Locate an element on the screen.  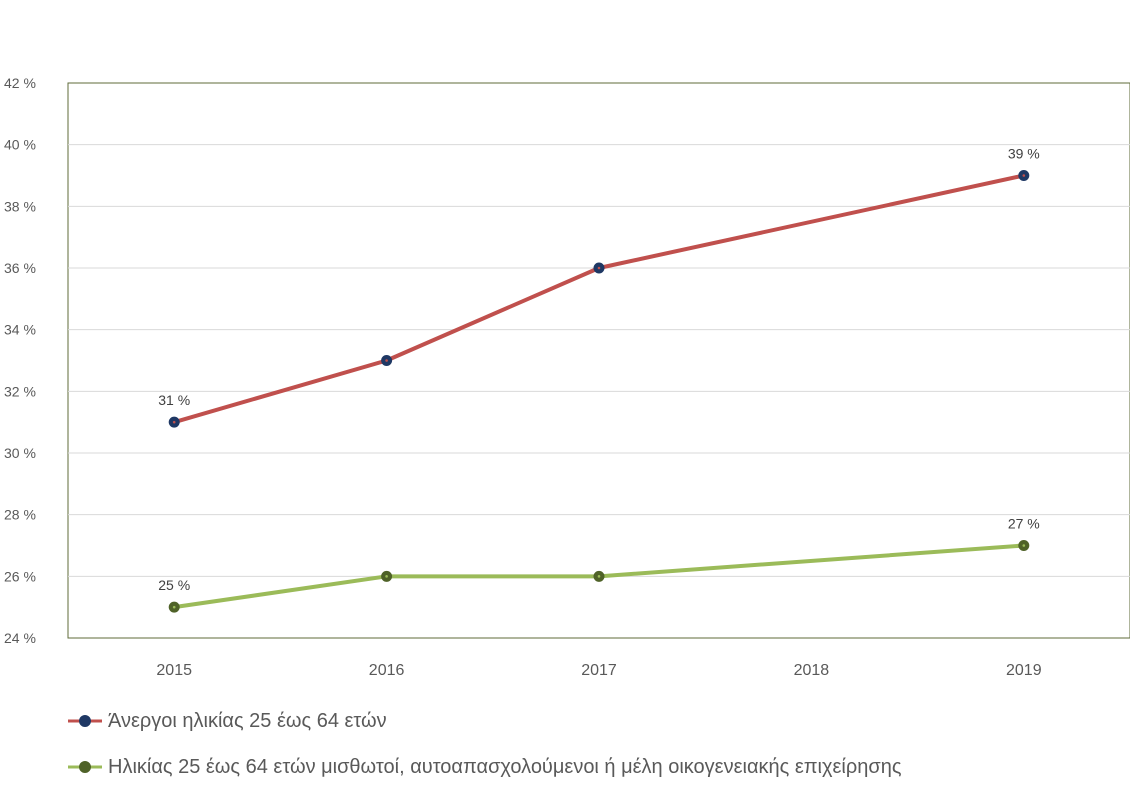
legend-marker-employed is located at coordinates (85, 767).